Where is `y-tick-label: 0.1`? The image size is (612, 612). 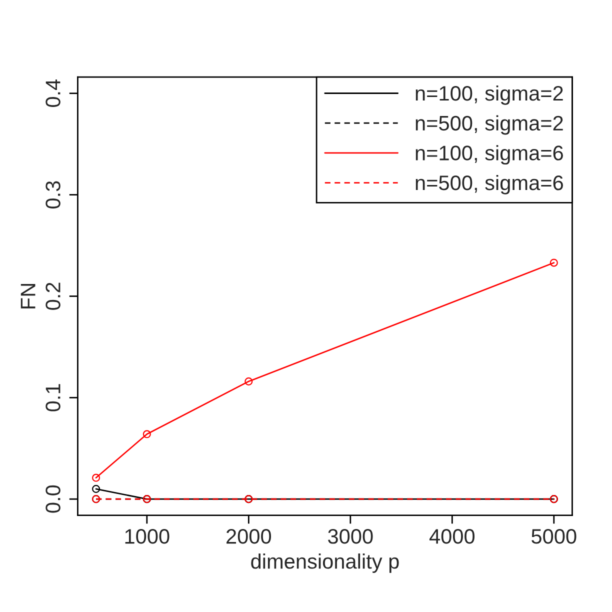
y-tick-label: 0.1 is located at coordinates (53, 398).